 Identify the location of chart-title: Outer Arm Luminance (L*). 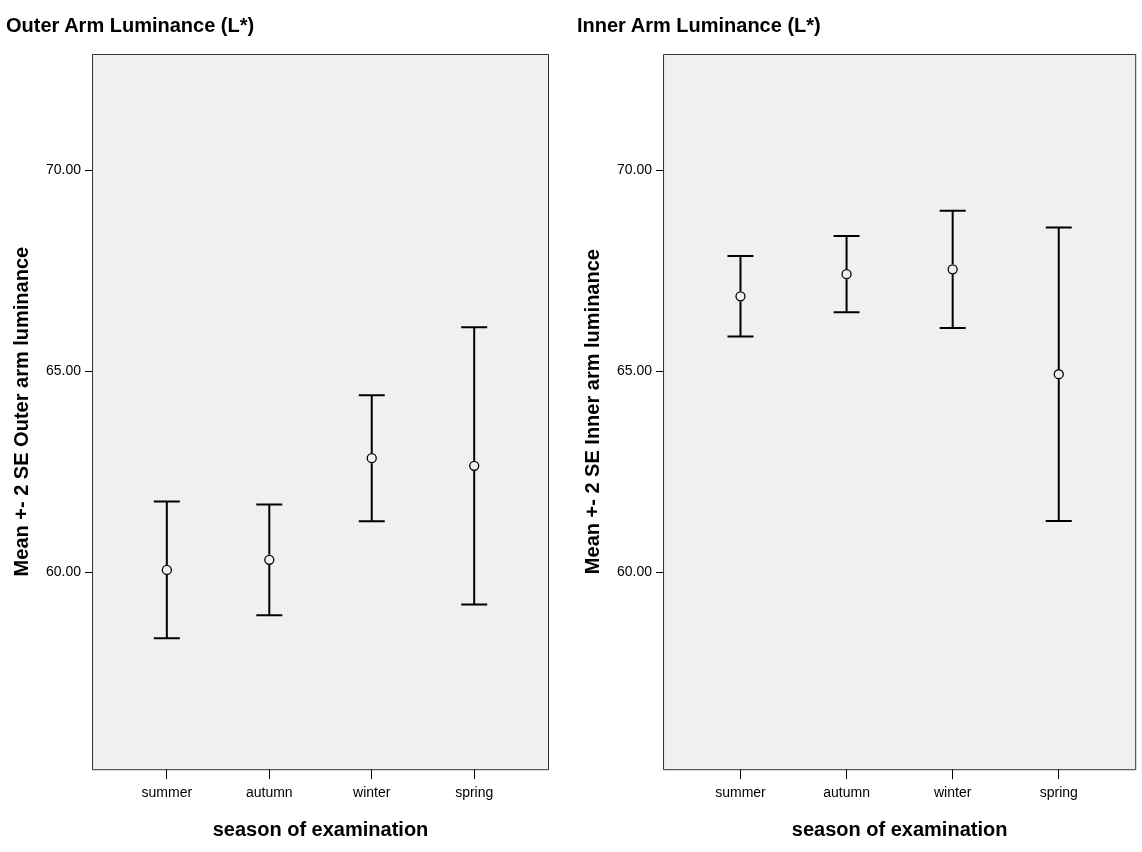
(130, 24).